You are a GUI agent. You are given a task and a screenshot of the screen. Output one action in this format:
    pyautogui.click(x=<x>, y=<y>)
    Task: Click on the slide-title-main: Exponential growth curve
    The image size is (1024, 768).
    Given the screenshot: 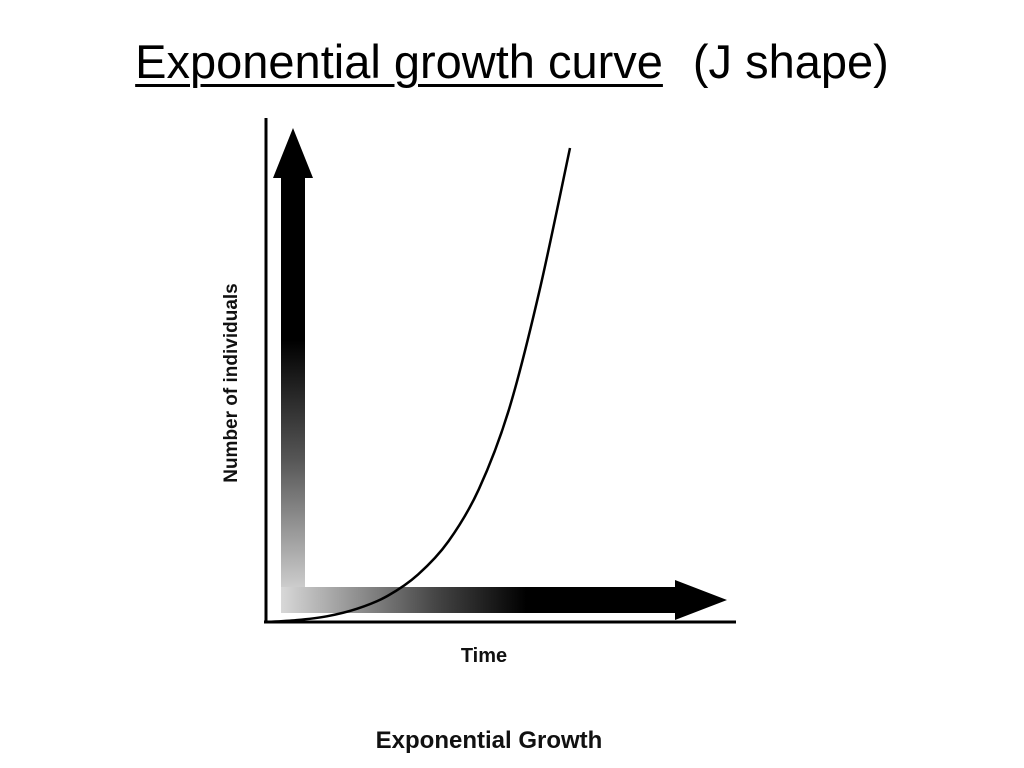 What is the action you would take?
    pyautogui.click(x=399, y=61)
    